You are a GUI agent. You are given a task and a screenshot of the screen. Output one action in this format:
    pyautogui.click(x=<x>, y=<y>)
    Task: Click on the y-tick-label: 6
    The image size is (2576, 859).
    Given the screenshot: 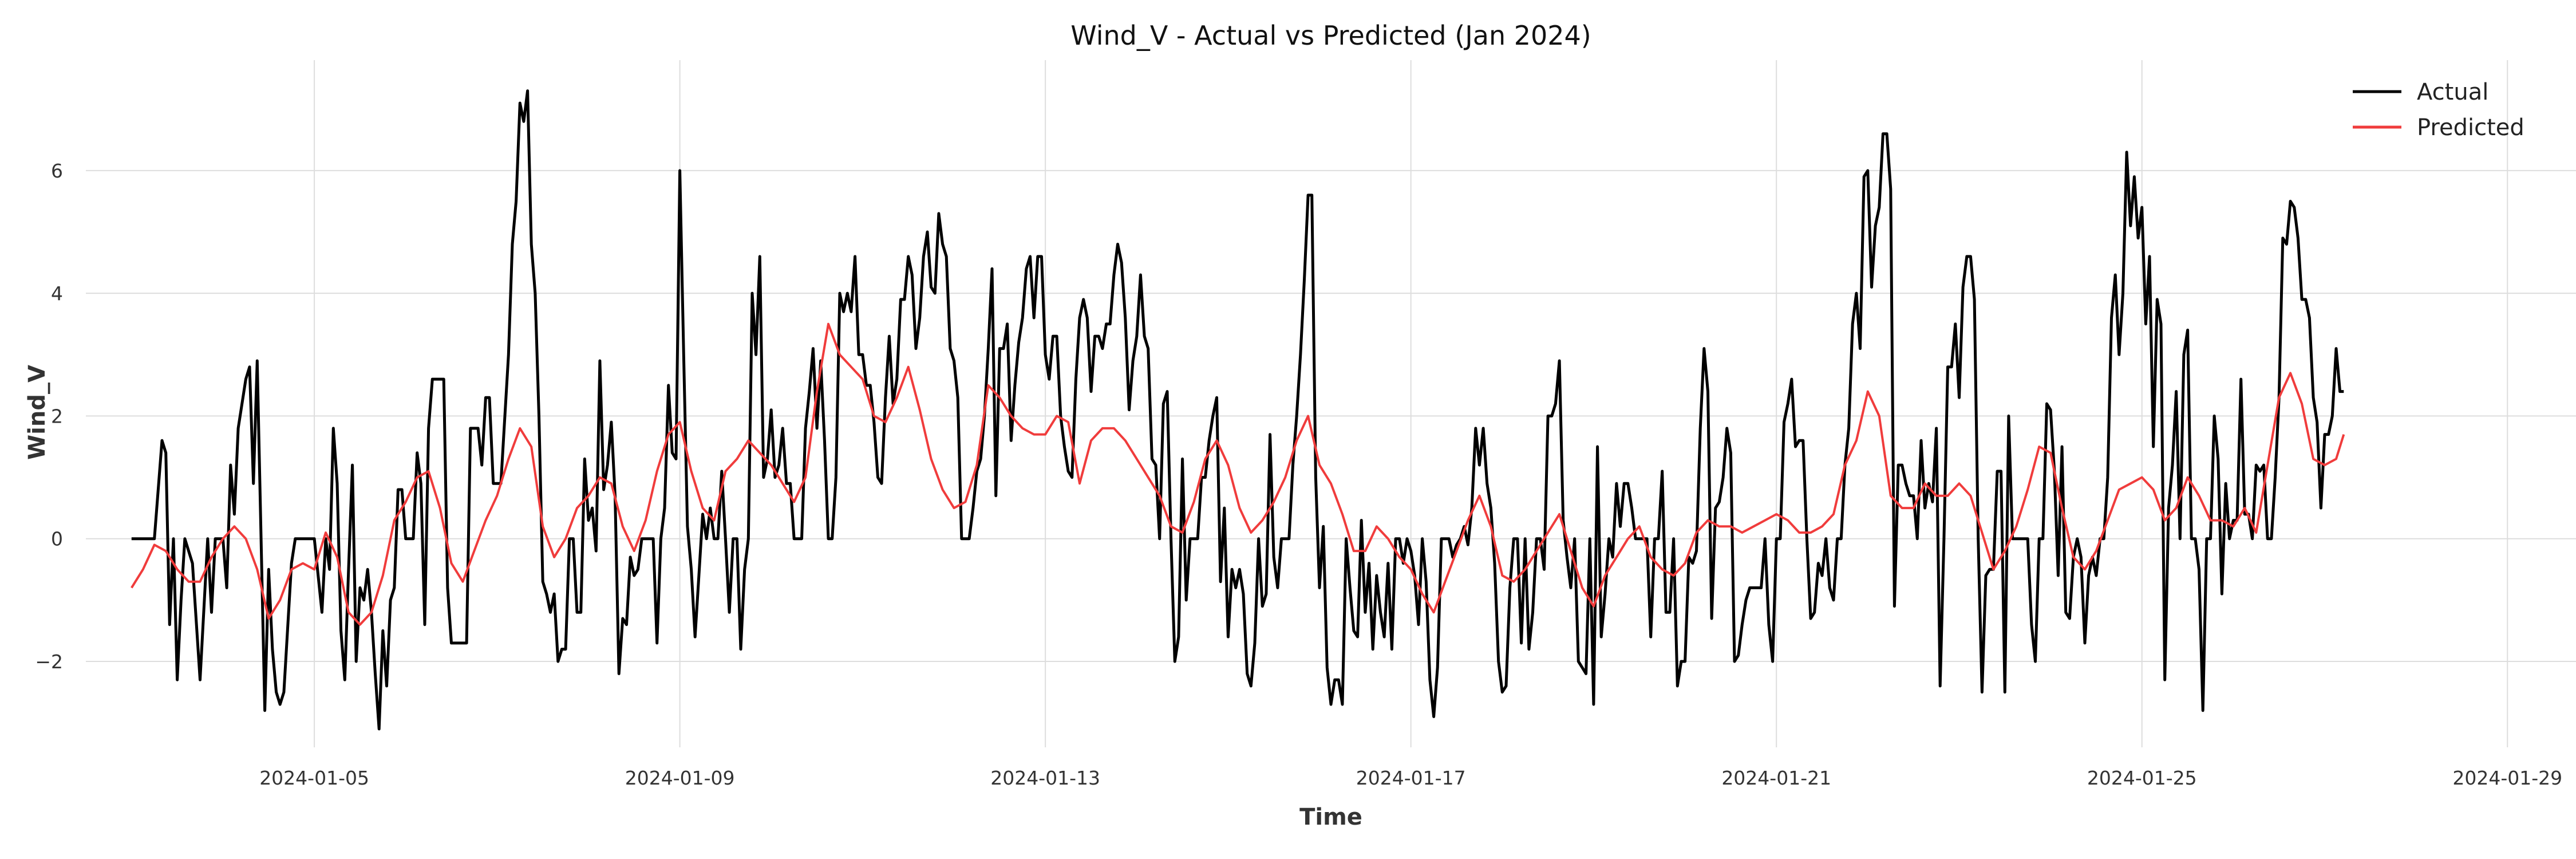 What is the action you would take?
    pyautogui.click(x=57, y=171)
    